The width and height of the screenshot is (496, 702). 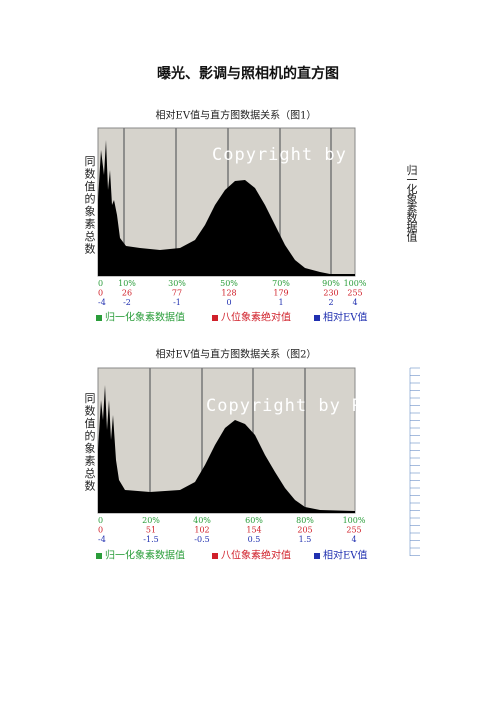 I want to click on normalized-label: 30%, so click(x=177, y=283).